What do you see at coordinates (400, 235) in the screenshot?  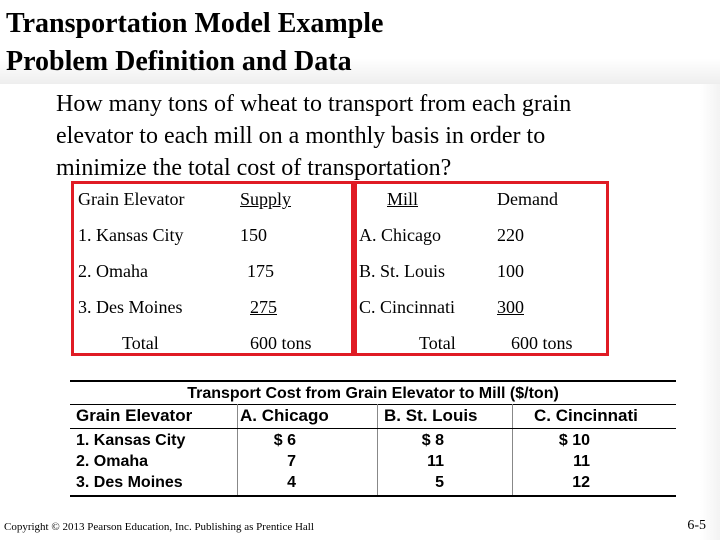 I see `mill-name: A. Chicago` at bounding box center [400, 235].